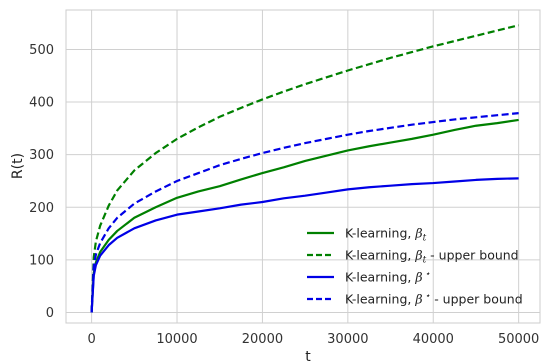 The height and width of the screenshot is (364, 548). Describe the element at coordinates (41, 208) in the screenshot. I see `y-tick-label: 200` at that location.